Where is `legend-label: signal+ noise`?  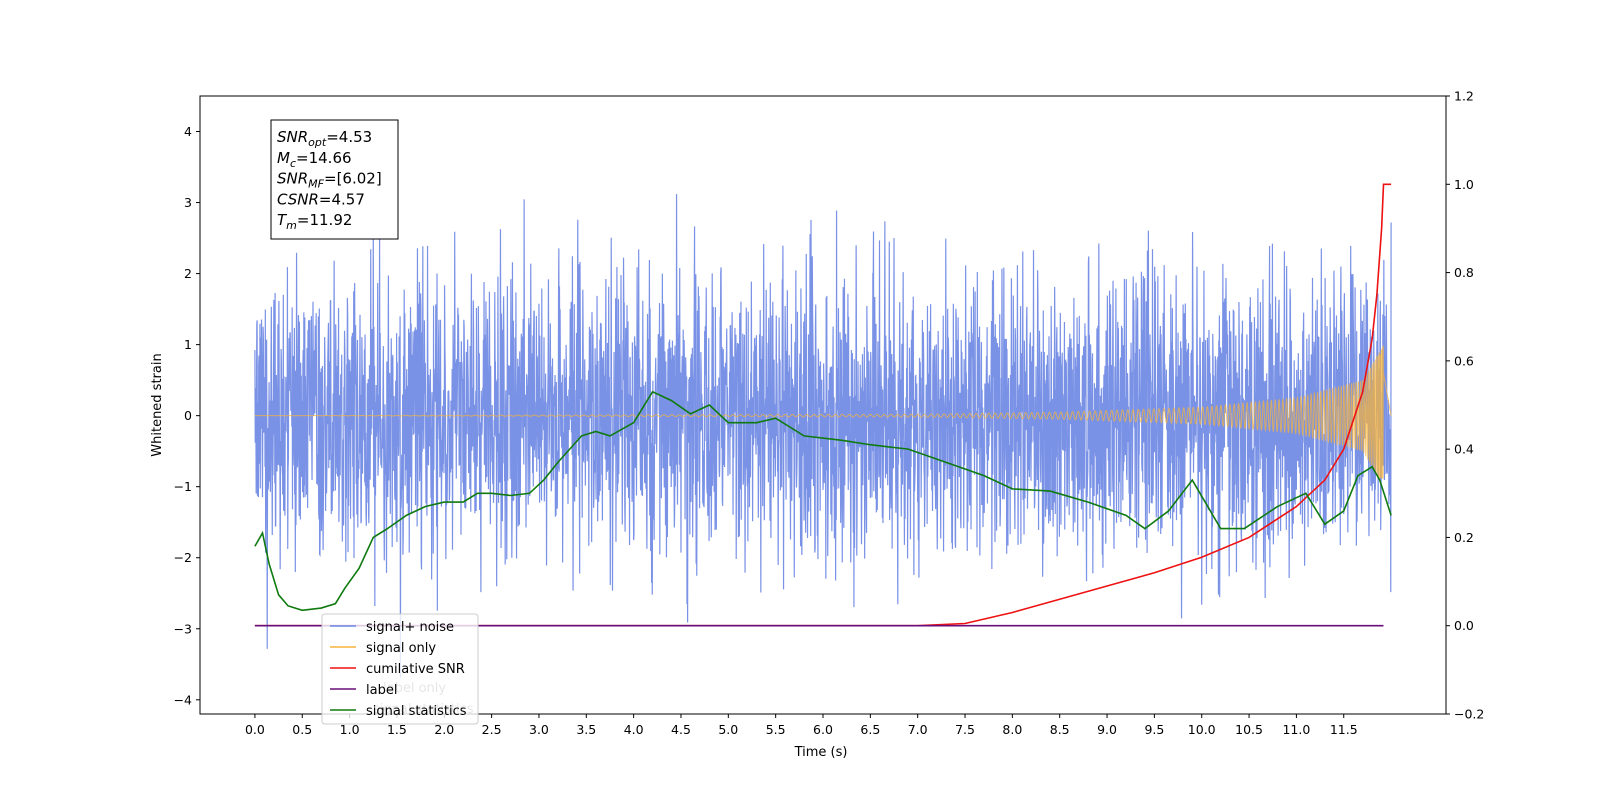 legend-label: signal+ noise is located at coordinates (410, 627).